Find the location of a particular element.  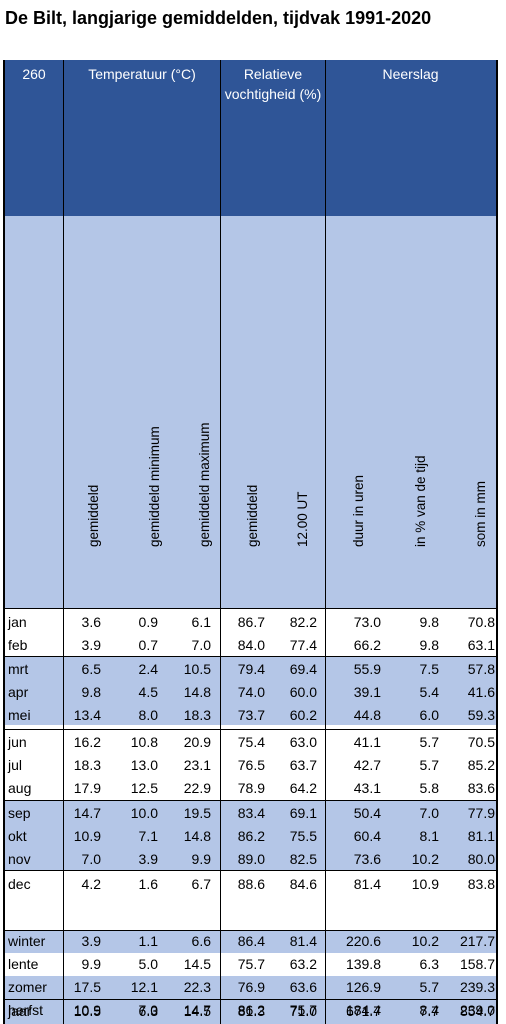

cell-rh-noon: 82.5 is located at coordinates (303, 859).